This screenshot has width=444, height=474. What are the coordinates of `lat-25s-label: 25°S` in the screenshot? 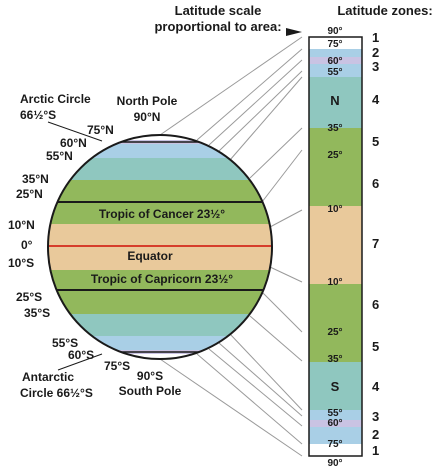 It's located at (29, 297).